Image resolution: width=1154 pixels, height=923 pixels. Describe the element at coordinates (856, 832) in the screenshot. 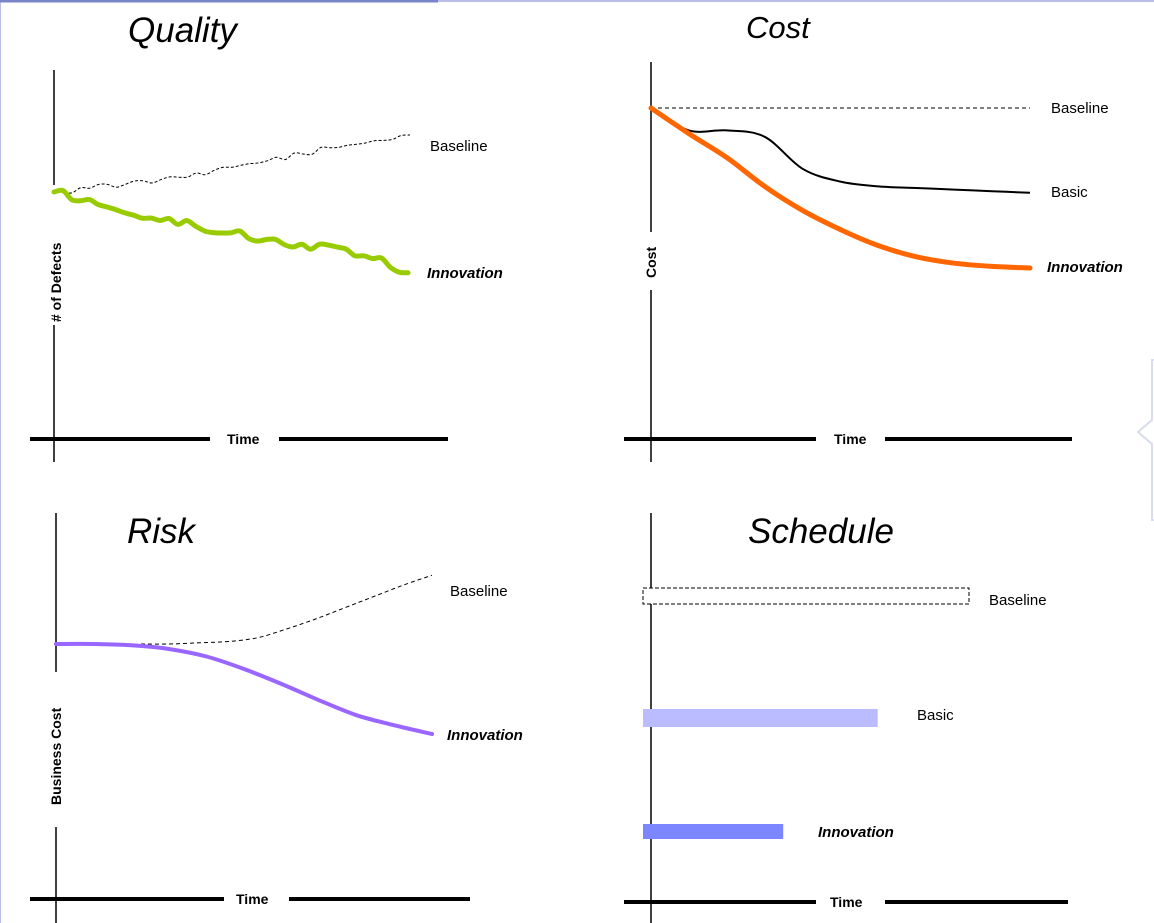

I see `schedule-innovation-label: Innovation` at that location.